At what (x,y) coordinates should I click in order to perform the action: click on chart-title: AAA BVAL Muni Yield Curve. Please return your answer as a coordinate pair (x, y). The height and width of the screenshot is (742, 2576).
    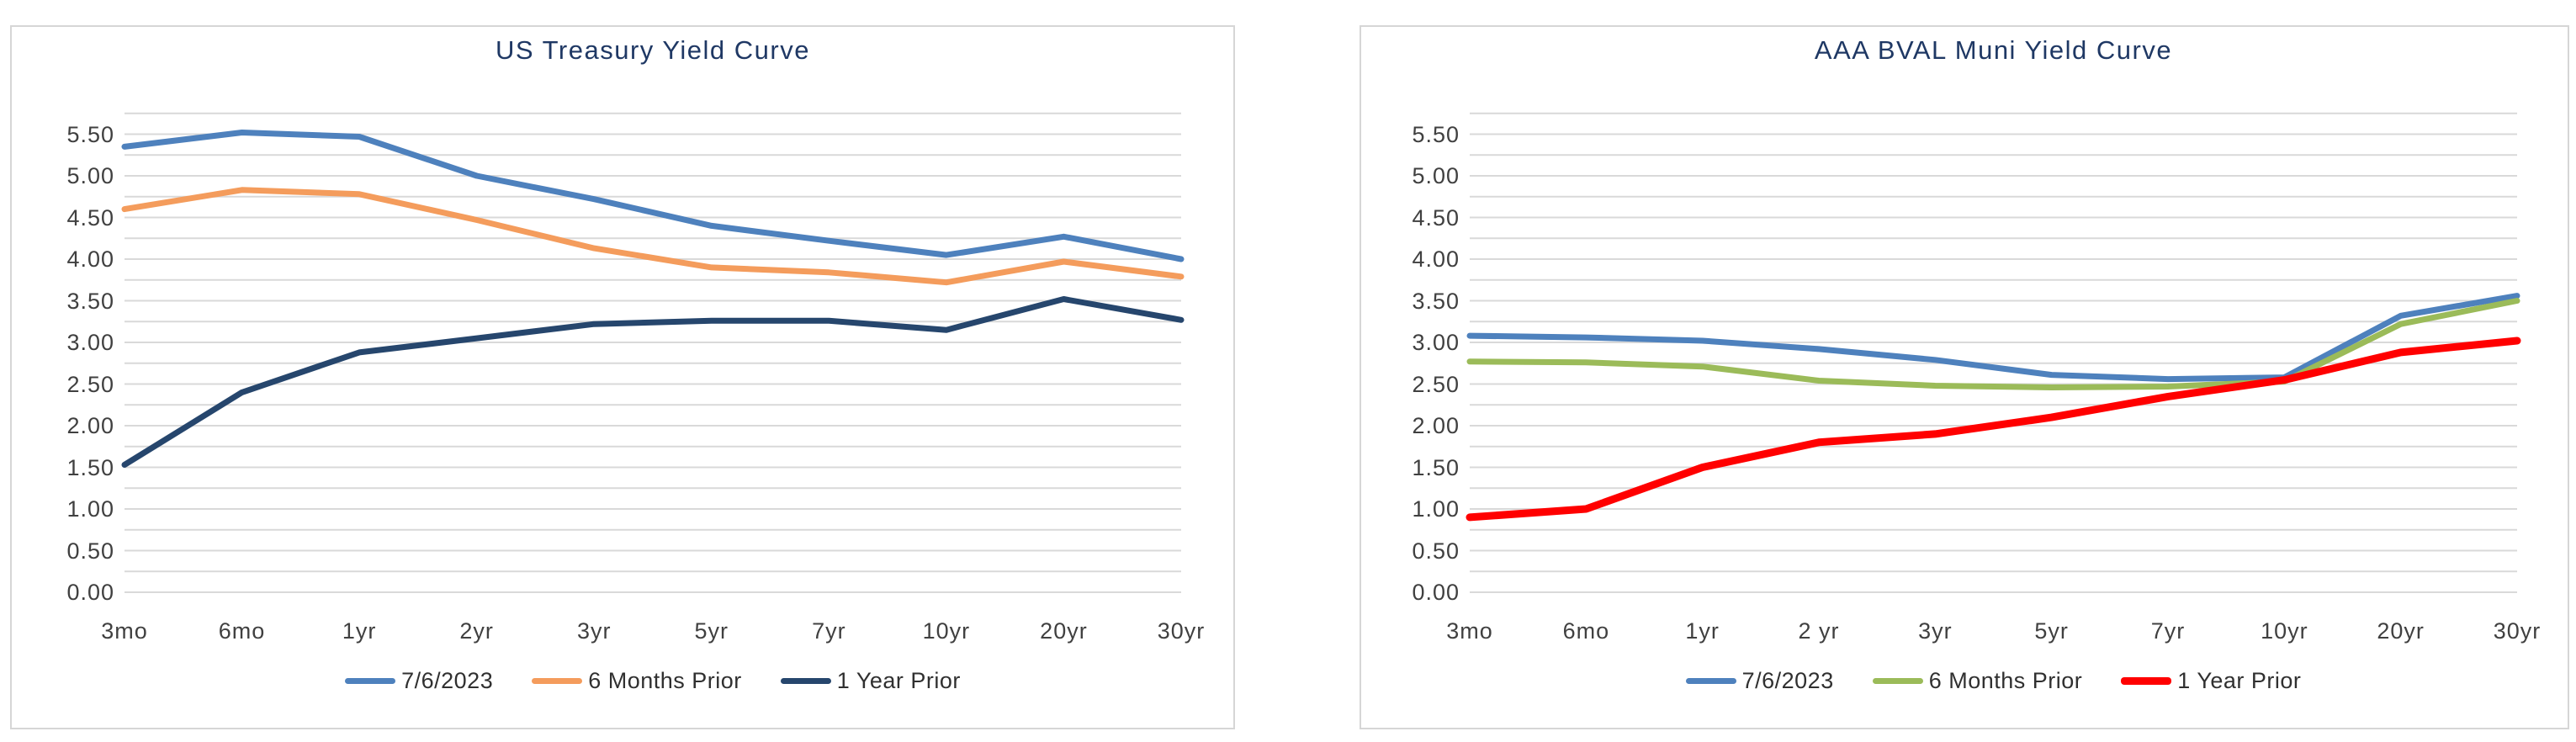
    Looking at the image, I should click on (1994, 50).